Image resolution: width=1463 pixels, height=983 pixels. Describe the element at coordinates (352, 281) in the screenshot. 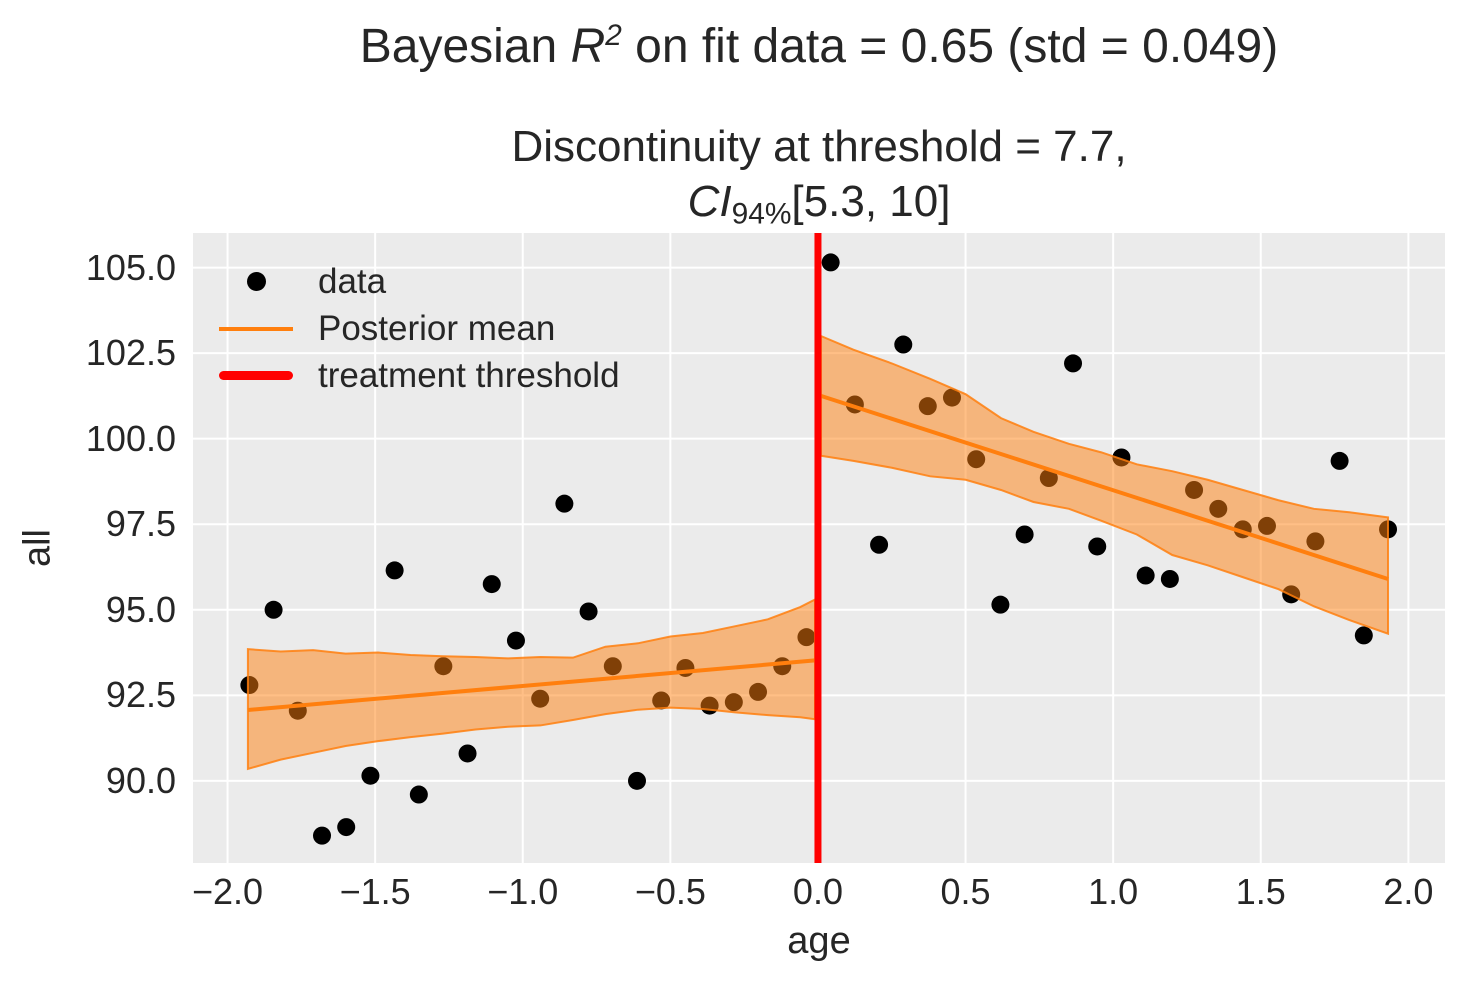

I see `legend-label: data` at that location.